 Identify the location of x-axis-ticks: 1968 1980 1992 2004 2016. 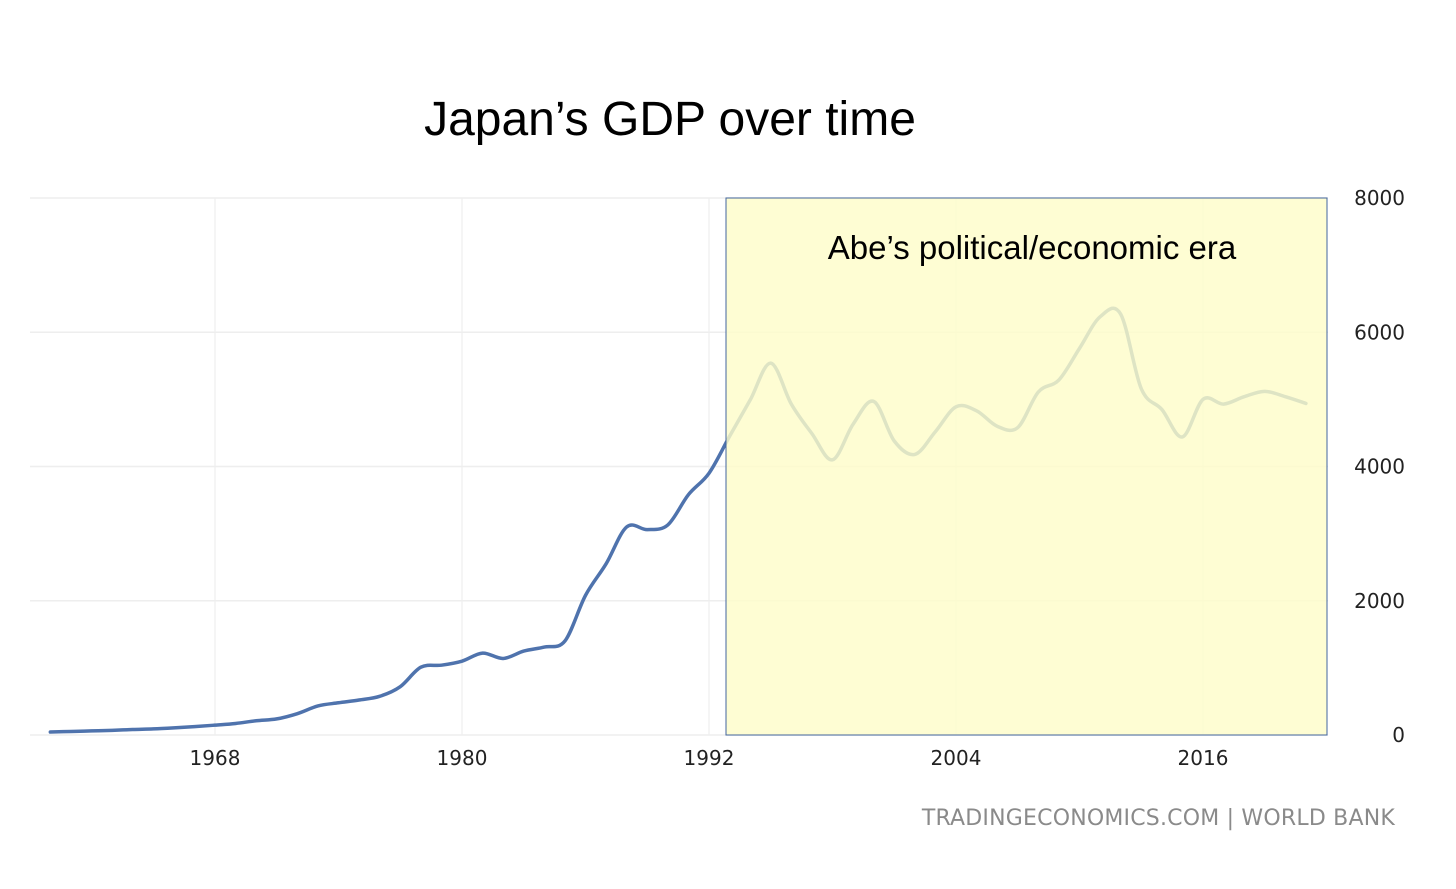
(709, 758).